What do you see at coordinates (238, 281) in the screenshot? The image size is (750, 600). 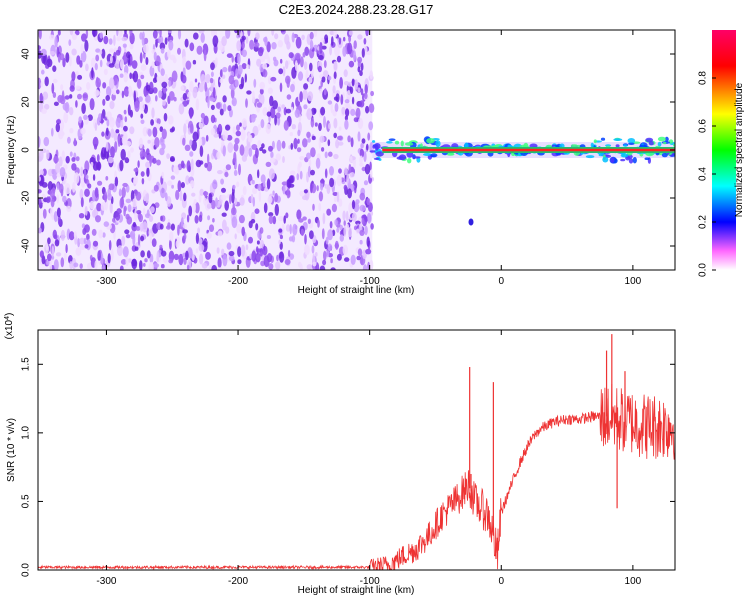 I see `x-tick-label: -200` at bounding box center [238, 281].